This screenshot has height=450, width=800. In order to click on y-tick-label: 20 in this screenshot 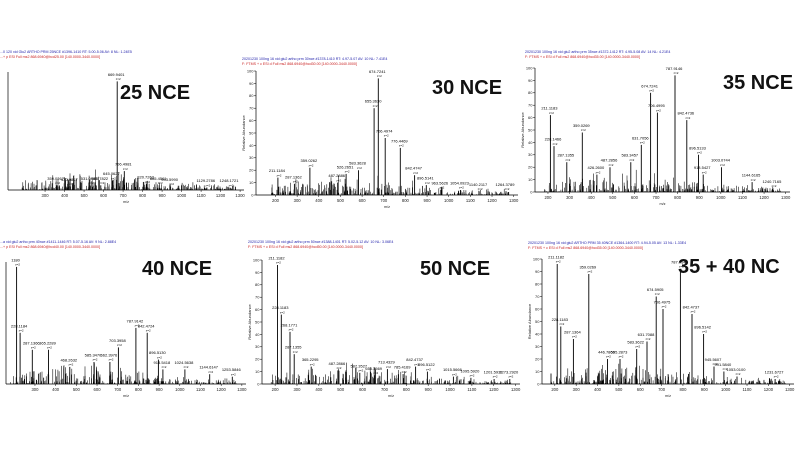, I will do `click(537, 358)`.